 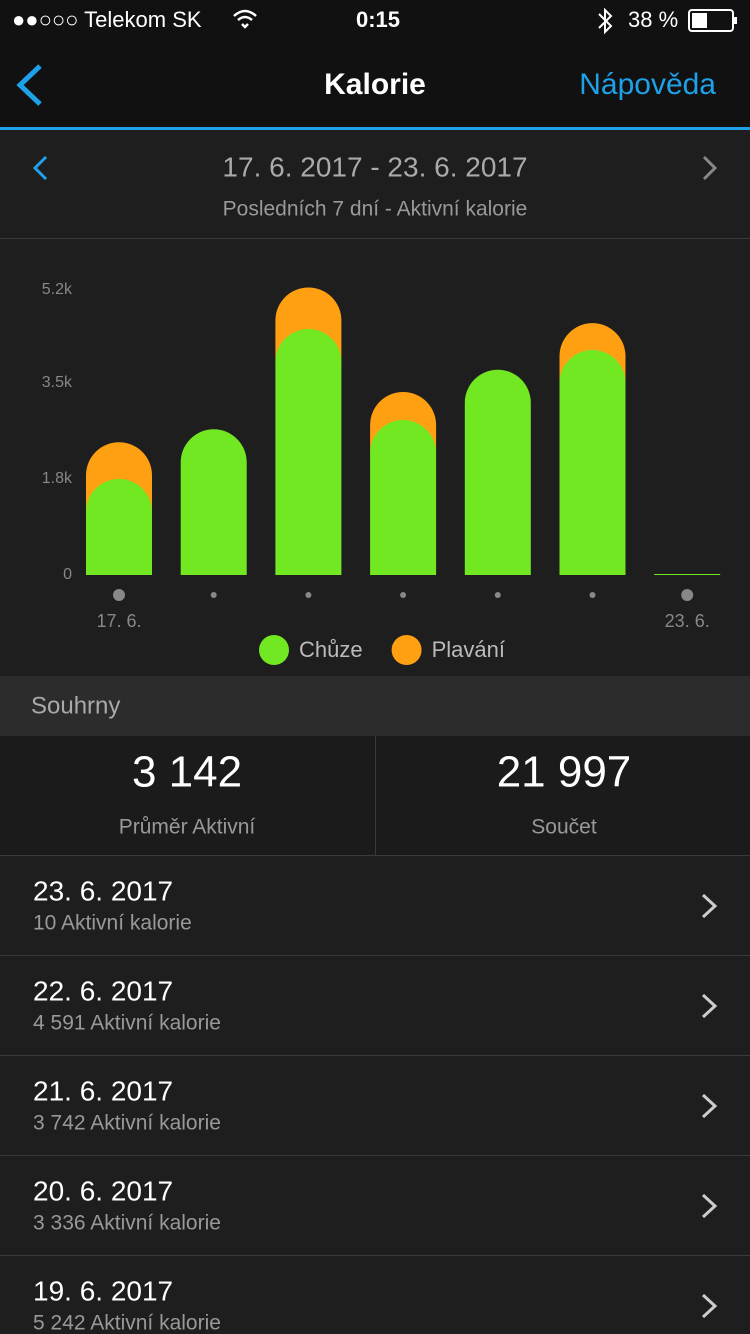 What do you see at coordinates (127, 1023) in the screenshot?
I see `row-detail: 4 591 Aktivní kalorie` at bounding box center [127, 1023].